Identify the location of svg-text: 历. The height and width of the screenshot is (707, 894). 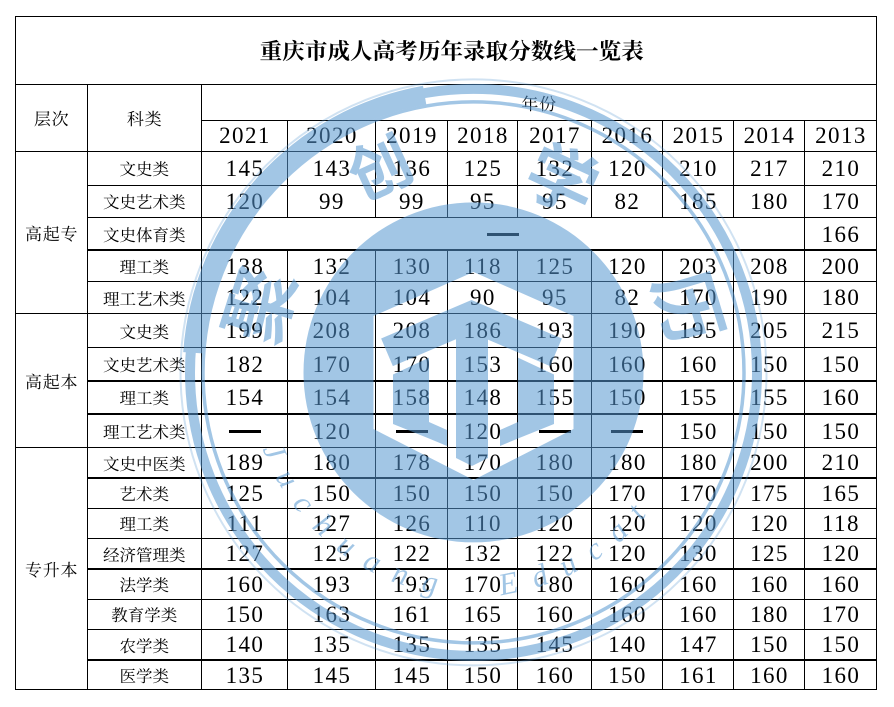
(692, 306).